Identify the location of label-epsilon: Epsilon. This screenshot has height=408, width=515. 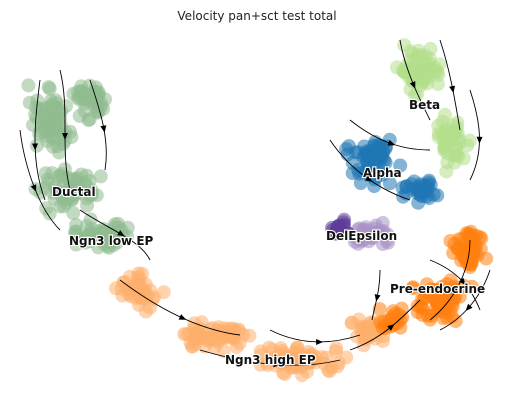
(372, 236).